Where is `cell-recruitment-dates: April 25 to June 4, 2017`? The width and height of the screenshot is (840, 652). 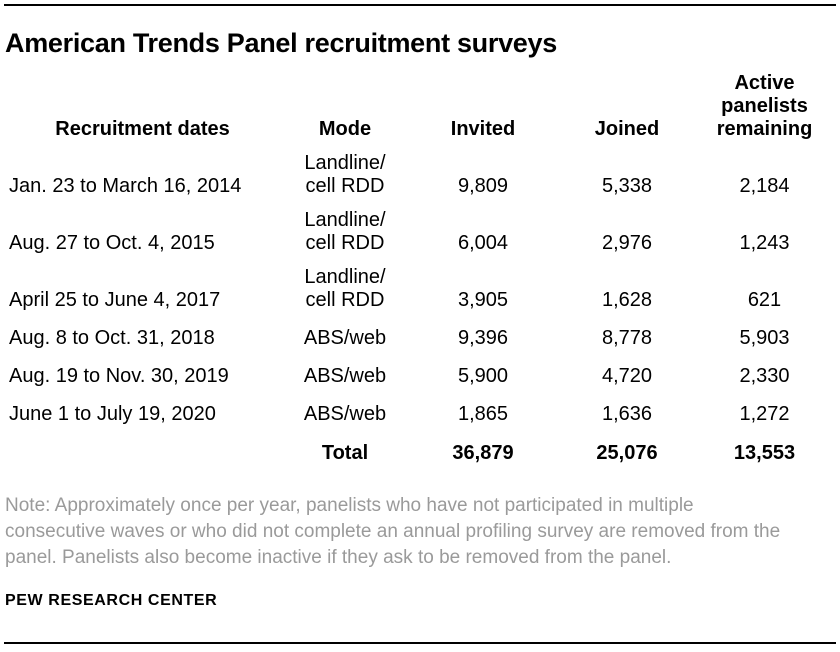 cell-recruitment-dates: April 25 to June 4, 2017 is located at coordinates (115, 300).